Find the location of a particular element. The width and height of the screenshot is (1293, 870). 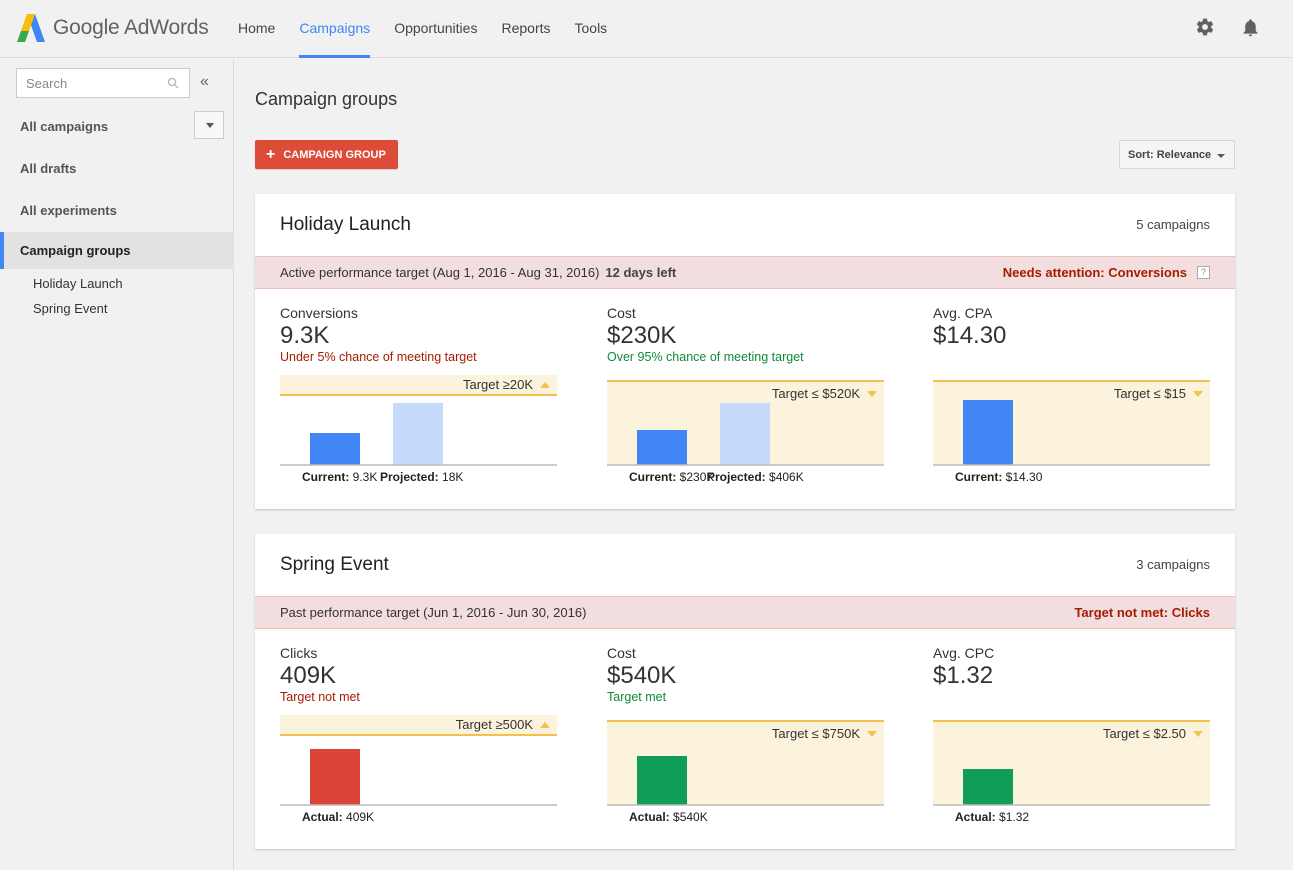

group-title: Spring Event is located at coordinates (334, 564).